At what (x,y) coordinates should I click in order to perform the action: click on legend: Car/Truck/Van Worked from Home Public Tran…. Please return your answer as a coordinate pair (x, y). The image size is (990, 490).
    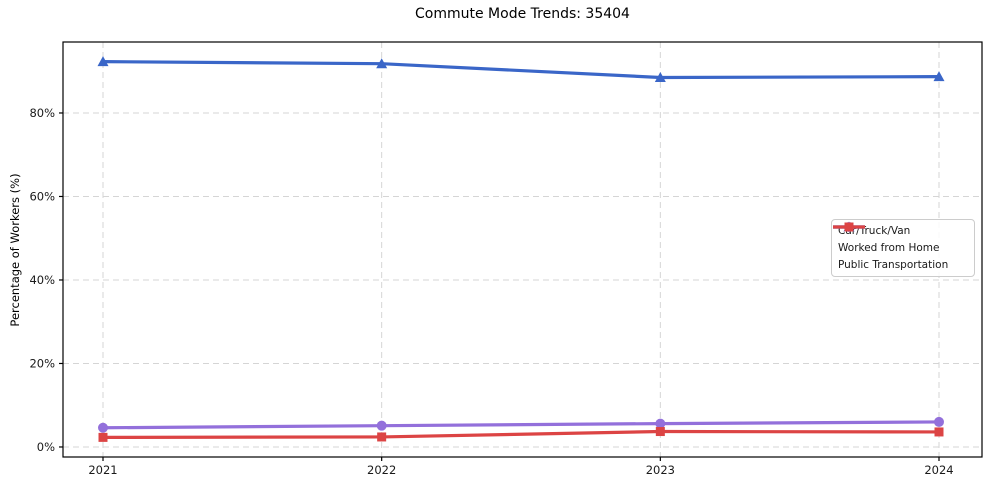
    Looking at the image, I should click on (903, 248).